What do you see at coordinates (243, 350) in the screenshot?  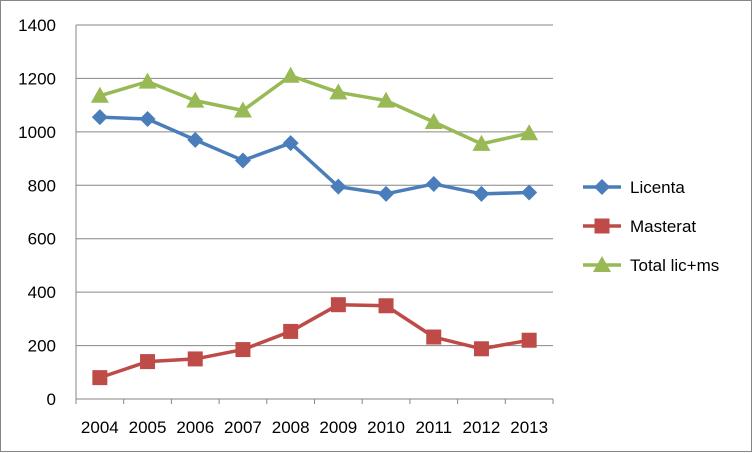 I see `data-point-masterat-2007` at bounding box center [243, 350].